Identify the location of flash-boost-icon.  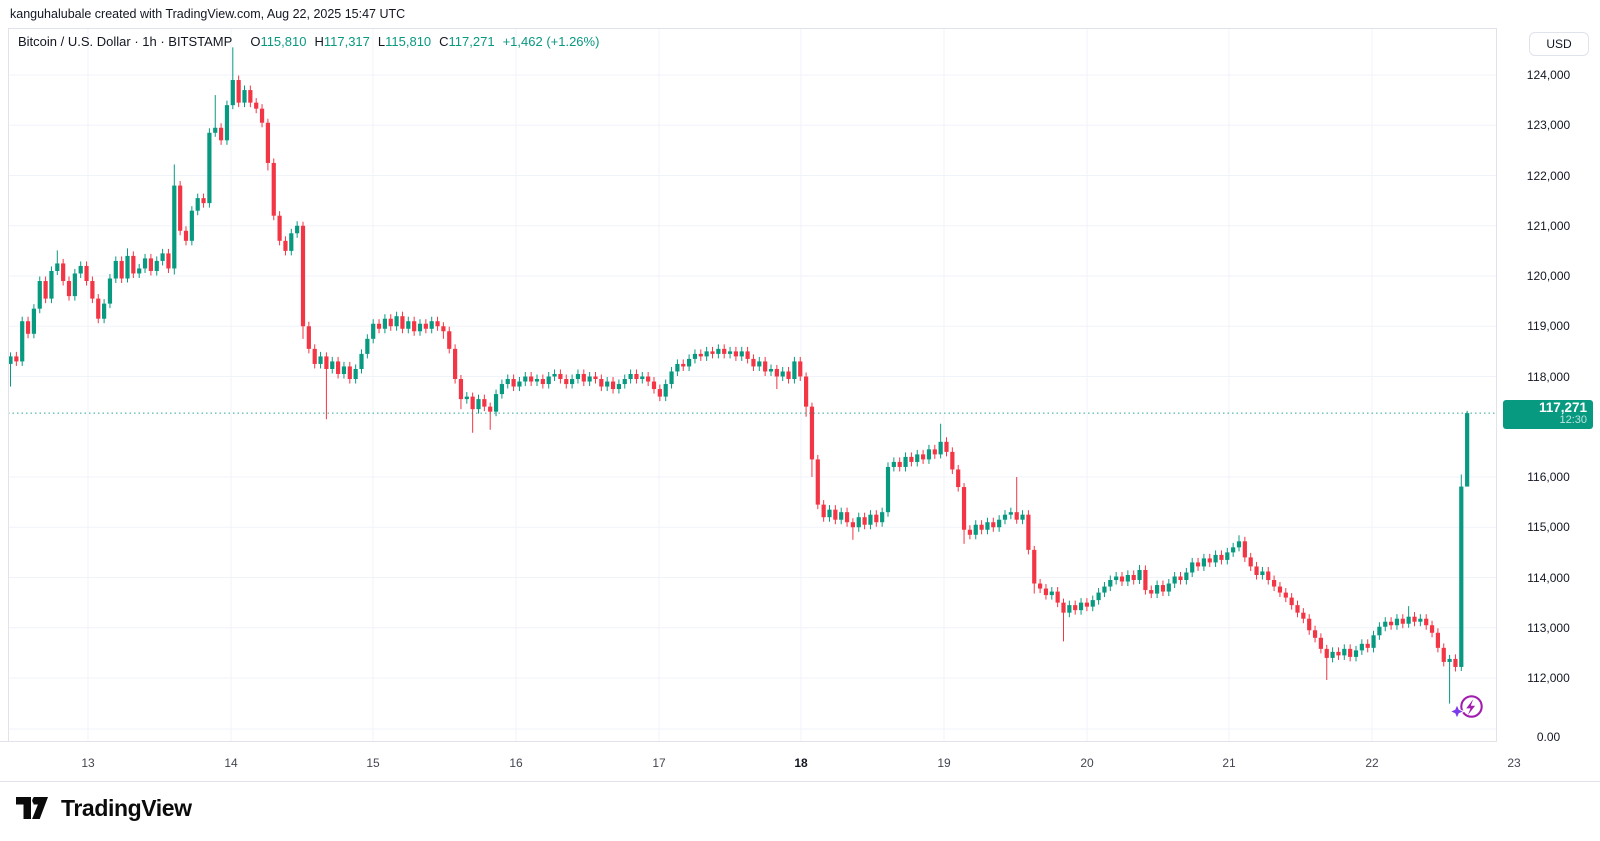
(1467, 708).